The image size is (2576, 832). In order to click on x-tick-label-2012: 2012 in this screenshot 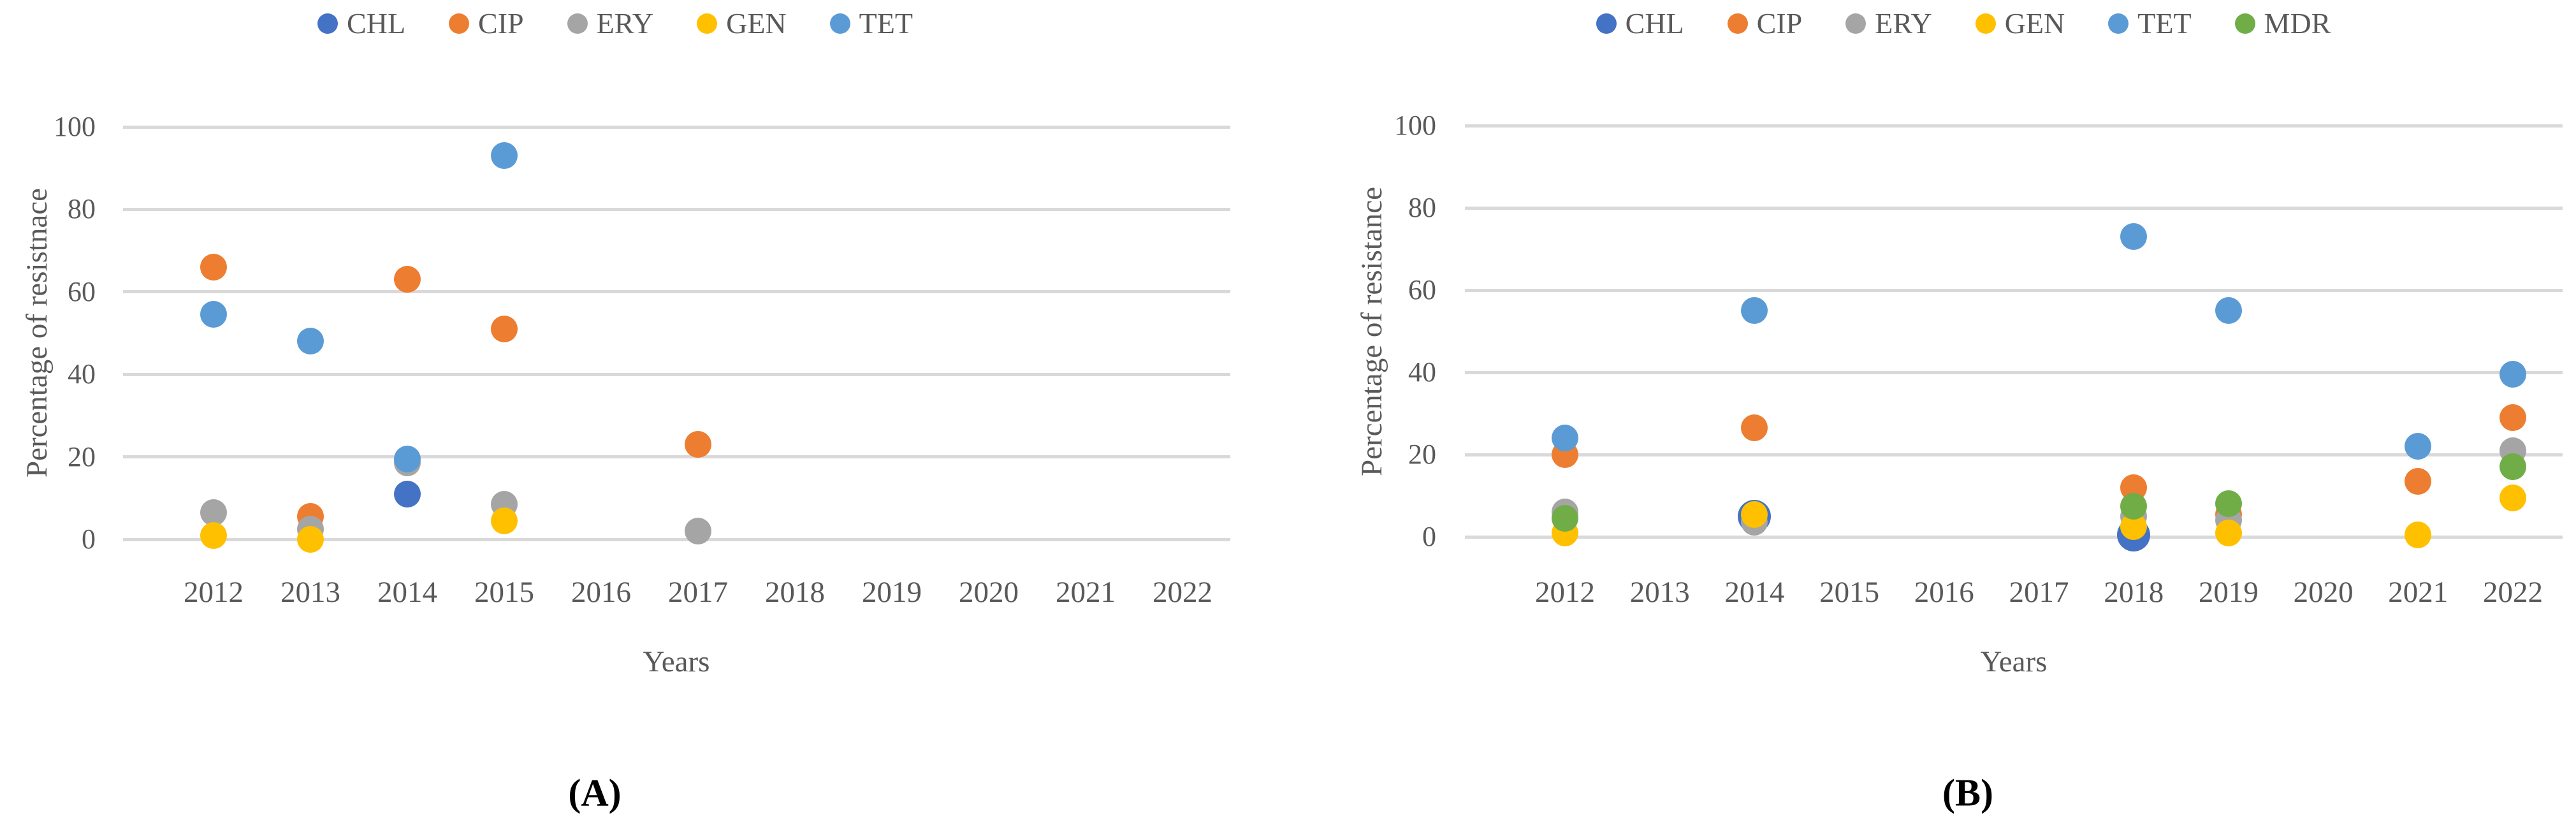, I will do `click(1565, 592)`.